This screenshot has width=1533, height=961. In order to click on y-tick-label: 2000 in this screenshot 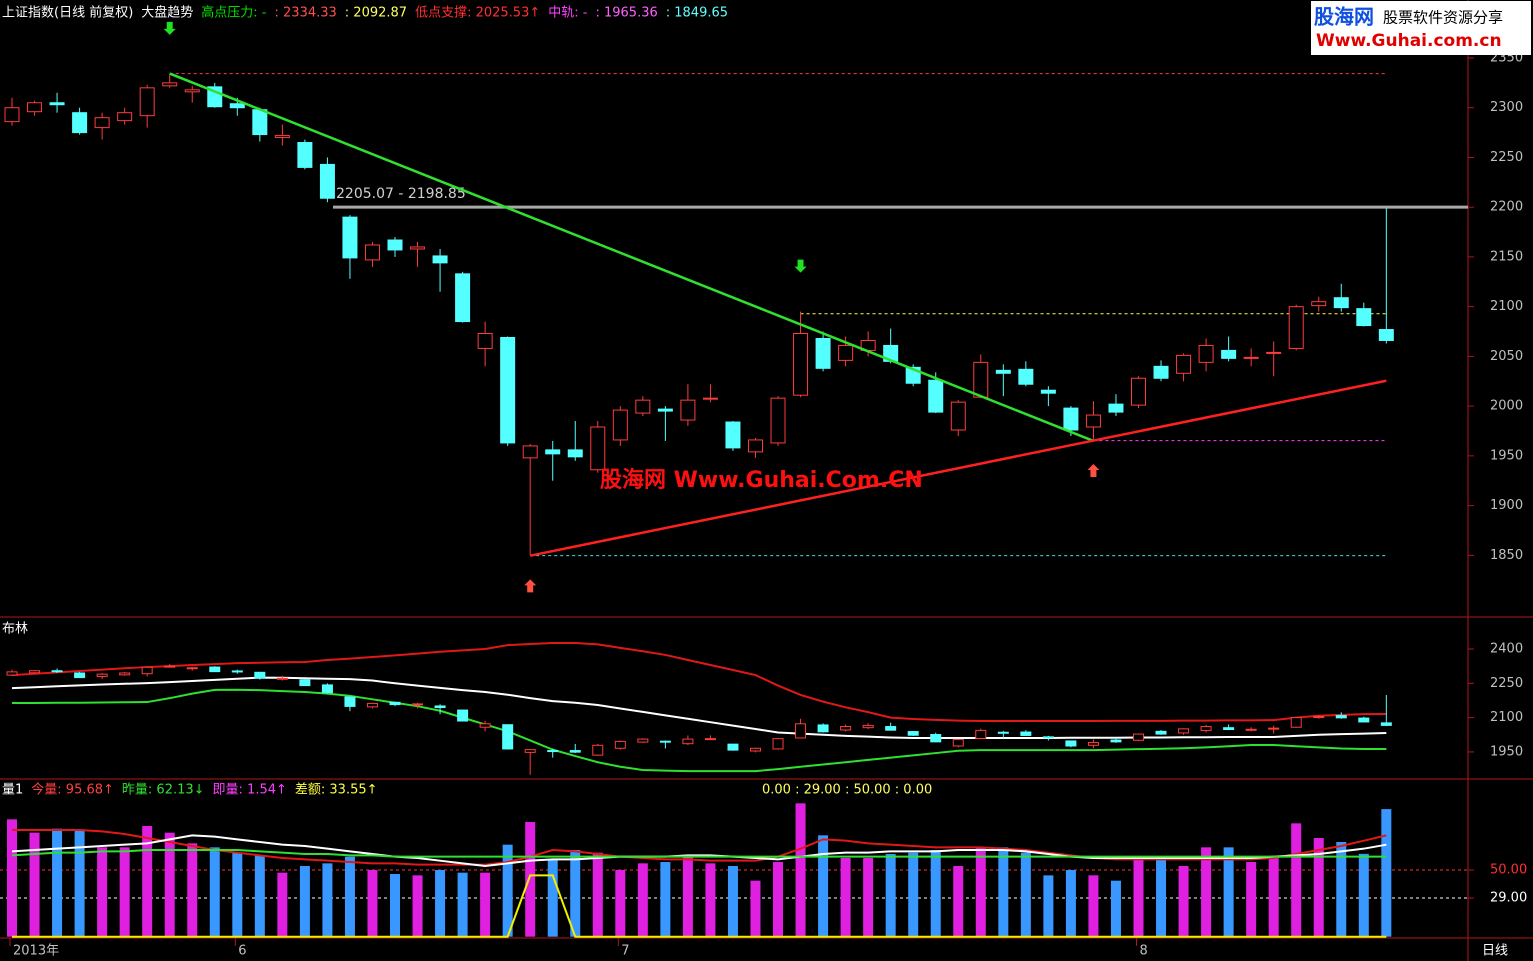, I will do `click(1506, 406)`.